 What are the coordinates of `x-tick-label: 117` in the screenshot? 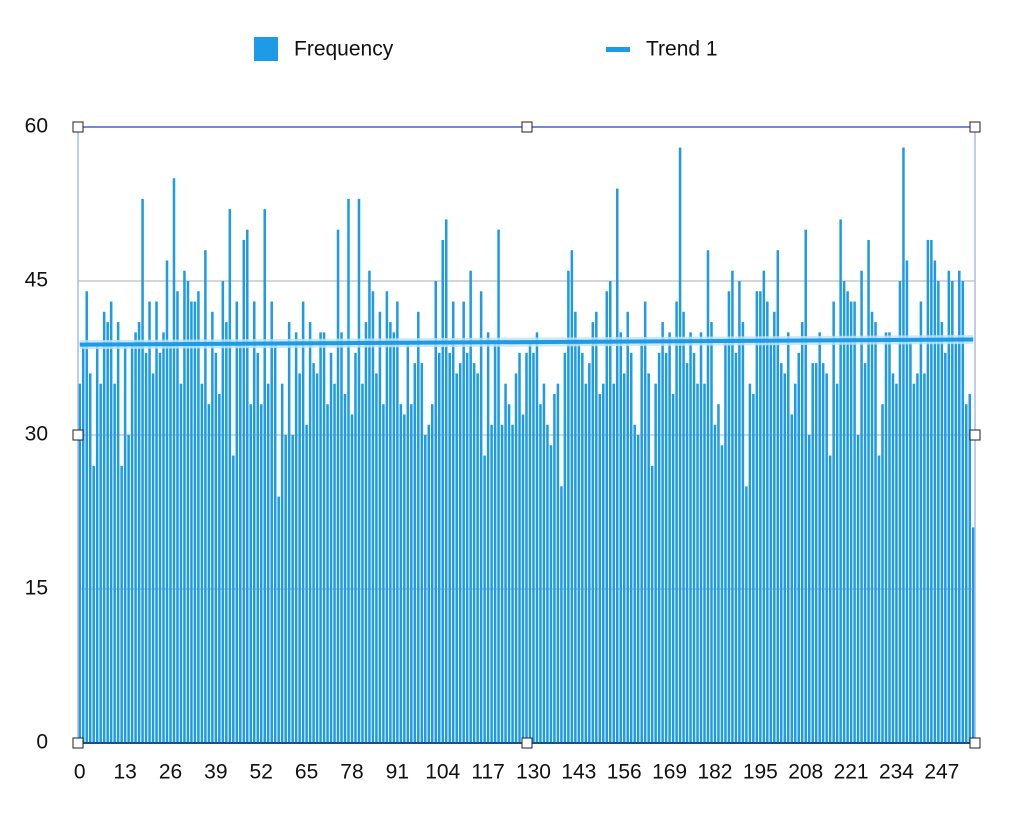 It's located at (487, 772).